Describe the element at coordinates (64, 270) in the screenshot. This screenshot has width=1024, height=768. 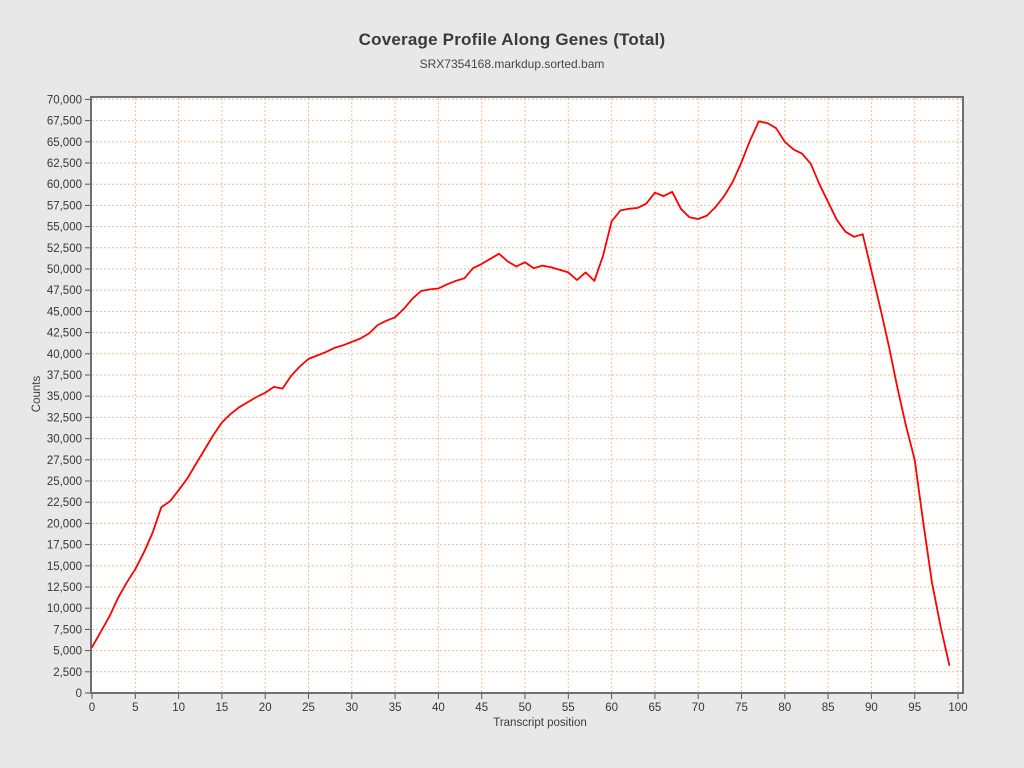
I see `y-tick-label: 50,000` at that location.